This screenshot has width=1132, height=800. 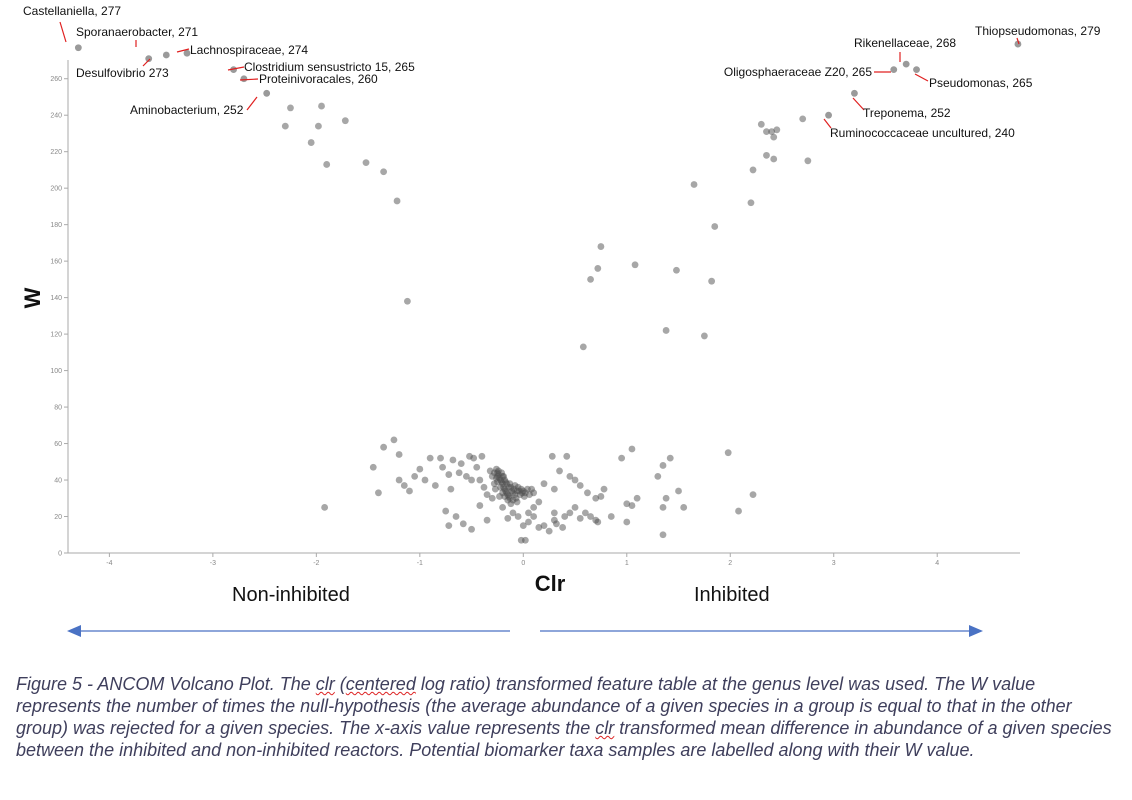 I want to click on y-tick-label: 200, so click(x=56, y=189).